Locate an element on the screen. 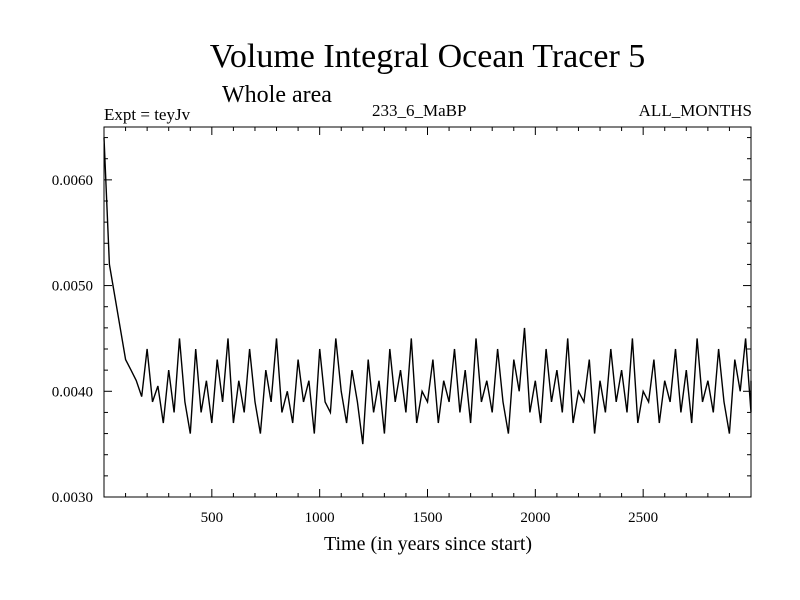 The width and height of the screenshot is (800, 600). x-tick-label: 500 is located at coordinates (212, 518).